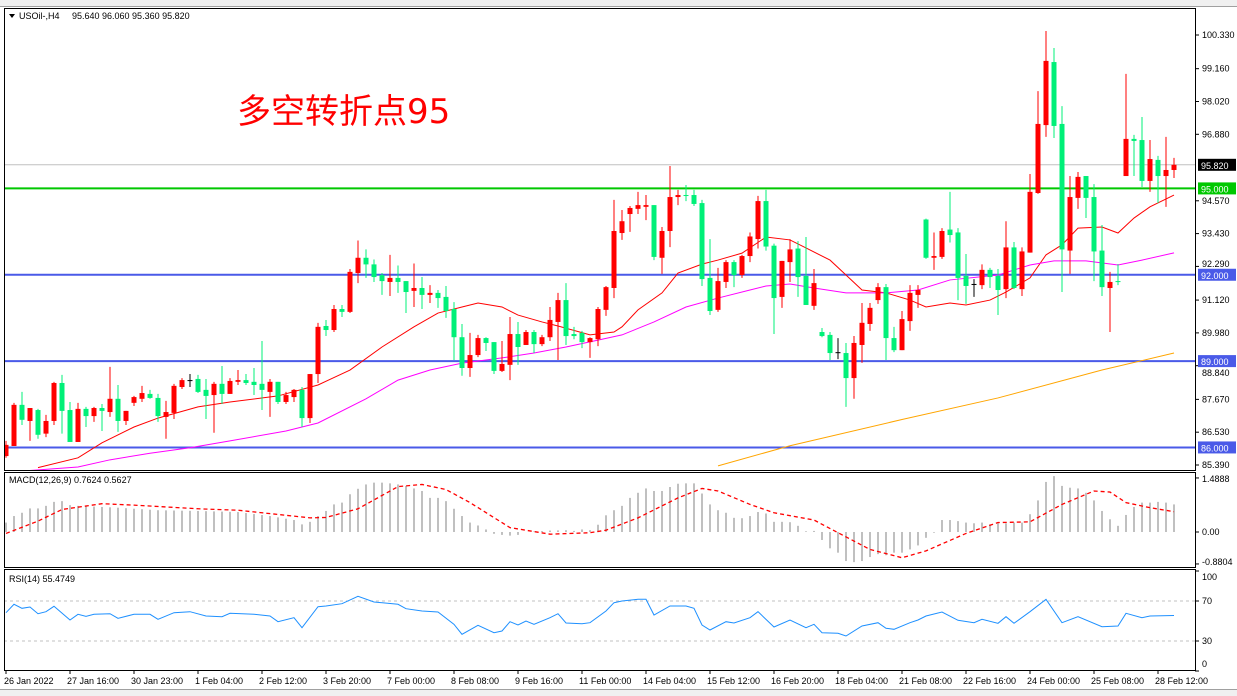 The image size is (1237, 696). What do you see at coordinates (1216, 134) in the screenshot?
I see `price-tick-label: 96.880` at bounding box center [1216, 134].